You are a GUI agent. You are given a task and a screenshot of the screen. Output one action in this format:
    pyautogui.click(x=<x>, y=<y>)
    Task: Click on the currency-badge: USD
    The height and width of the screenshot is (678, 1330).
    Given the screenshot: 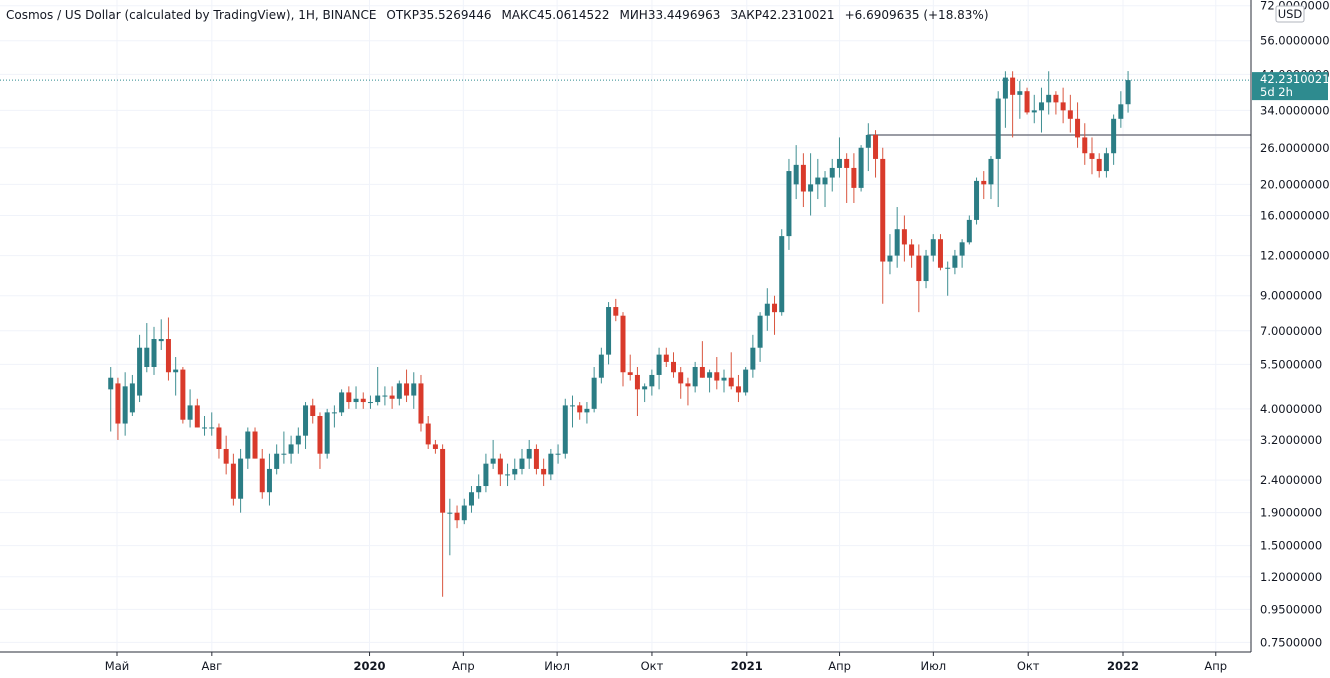 What is the action you would take?
    pyautogui.click(x=1290, y=14)
    